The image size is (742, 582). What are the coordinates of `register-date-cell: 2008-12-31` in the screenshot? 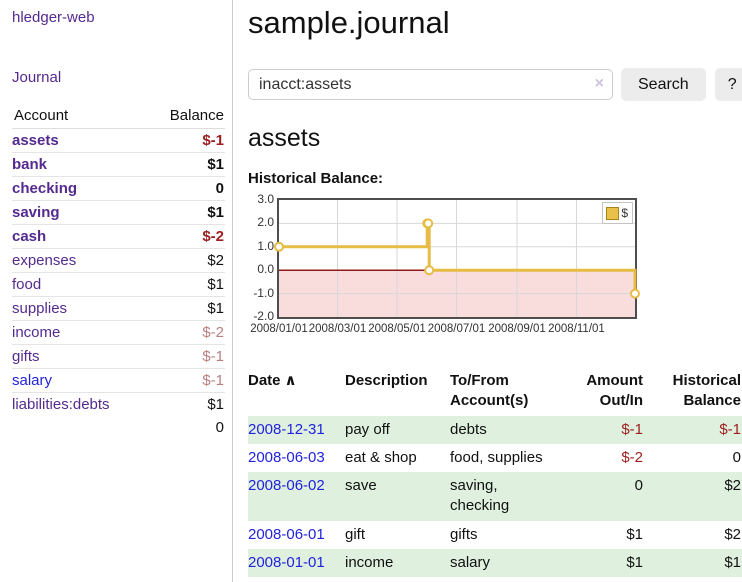 It's located at (296, 429).